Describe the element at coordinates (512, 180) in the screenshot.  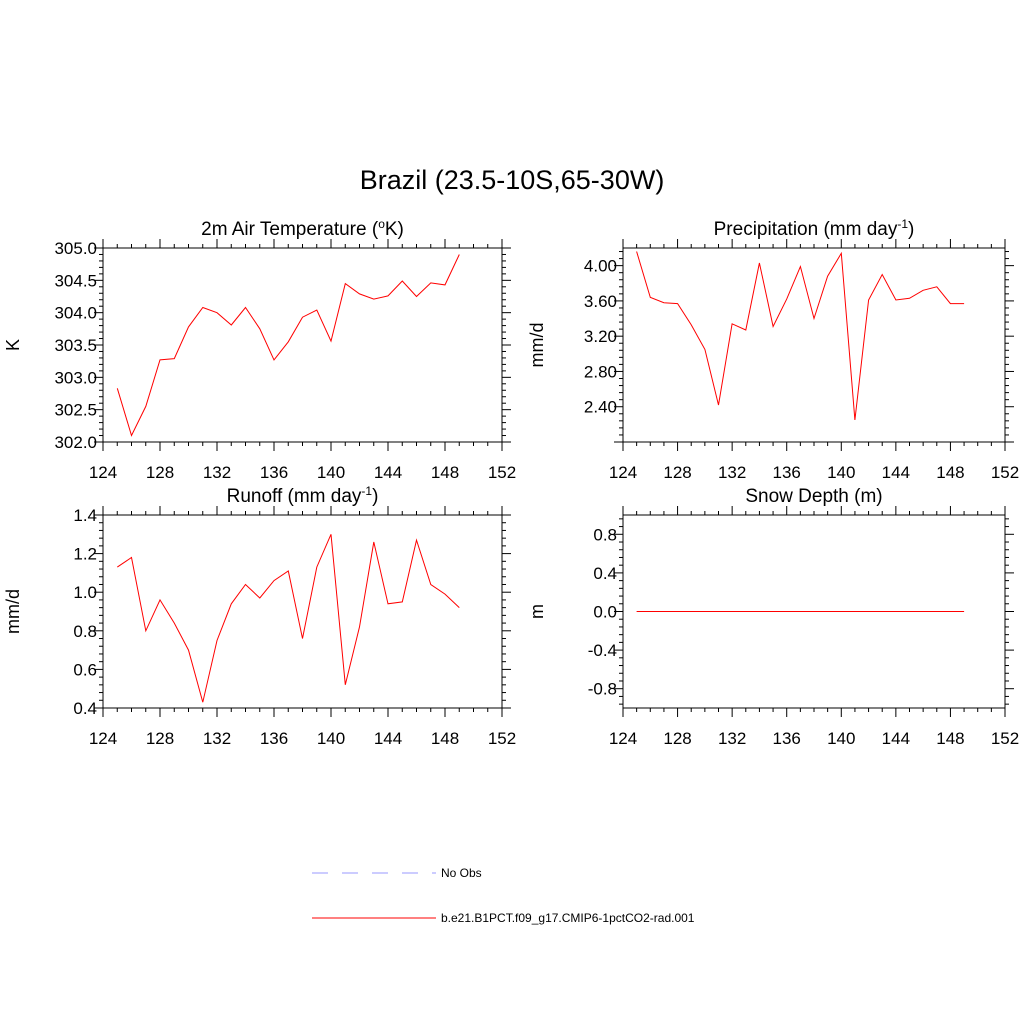
I see `page-title: Brazil (23.5-10S,65-30W)` at that location.